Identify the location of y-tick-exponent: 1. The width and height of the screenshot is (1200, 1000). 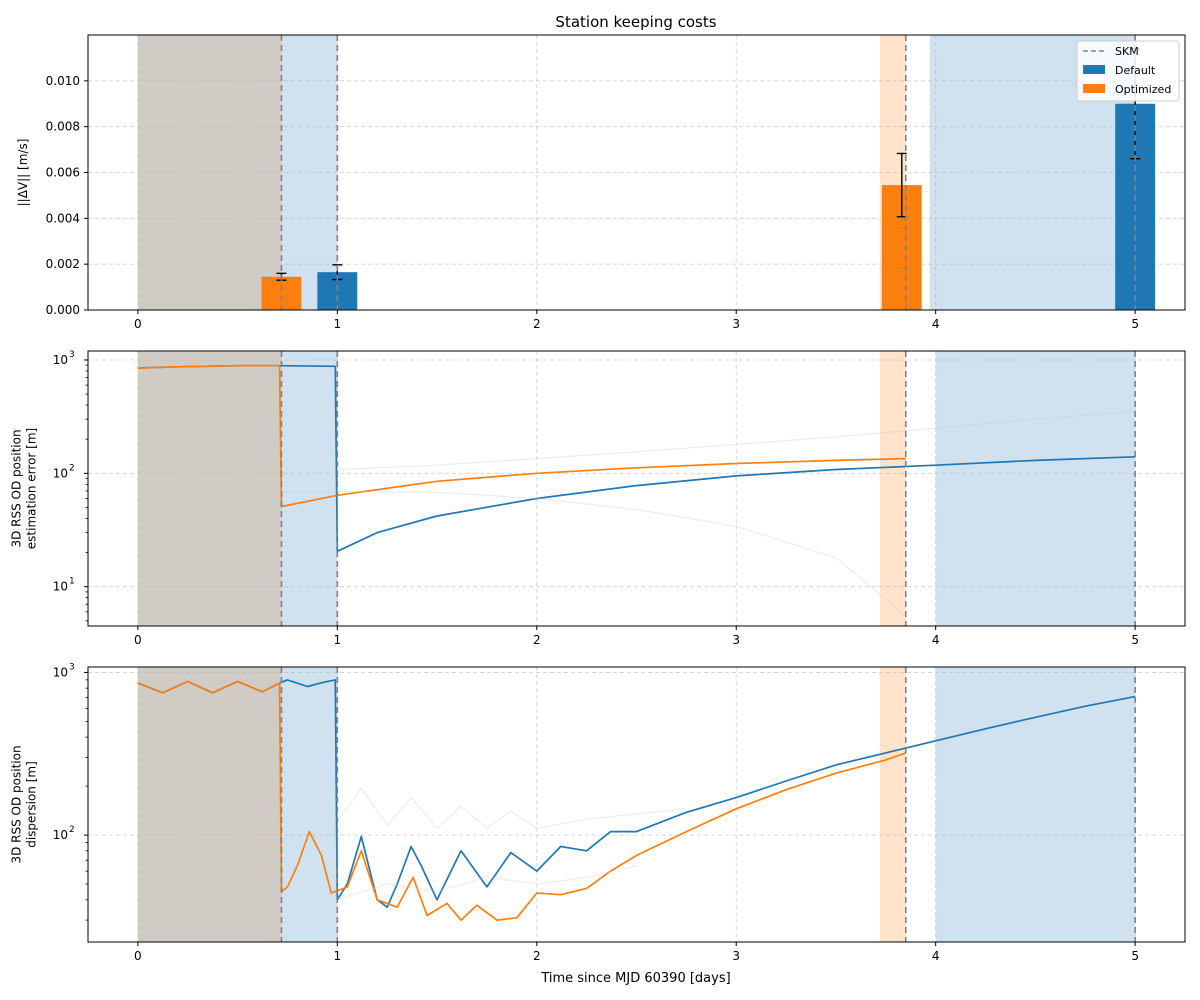
(72, 582).